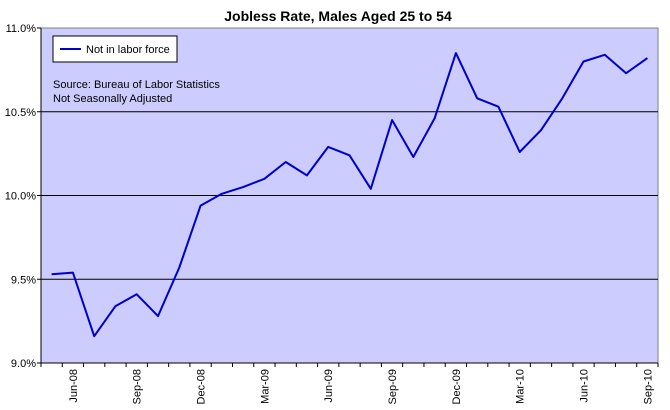 The image size is (670, 410). Describe the element at coordinates (136, 85) in the screenshot. I see `source-annotation: Source: Bureau of Labor Statistics` at that location.